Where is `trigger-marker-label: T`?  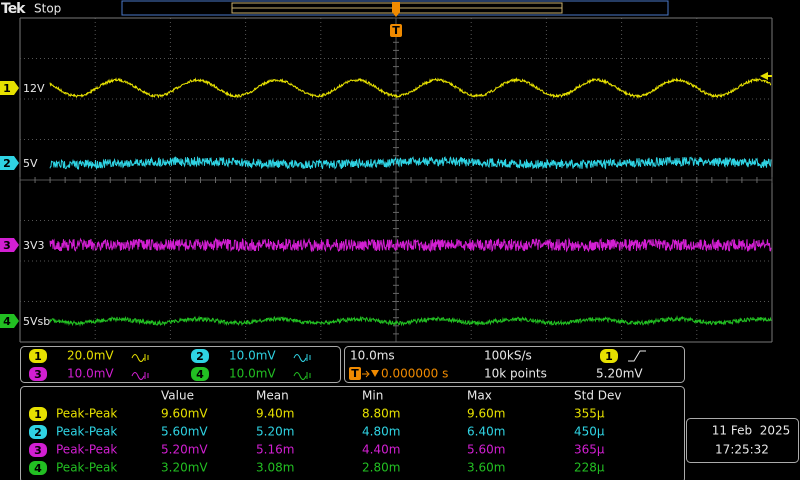
trigger-marker-label: T is located at coordinates (396, 30).